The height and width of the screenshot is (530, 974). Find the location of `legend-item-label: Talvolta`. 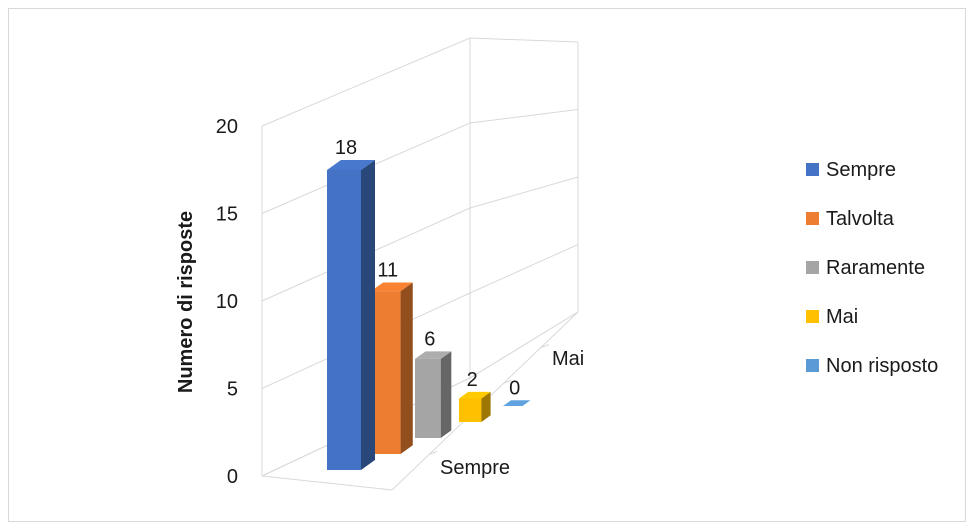

legend-item-label: Talvolta is located at coordinates (860, 219).